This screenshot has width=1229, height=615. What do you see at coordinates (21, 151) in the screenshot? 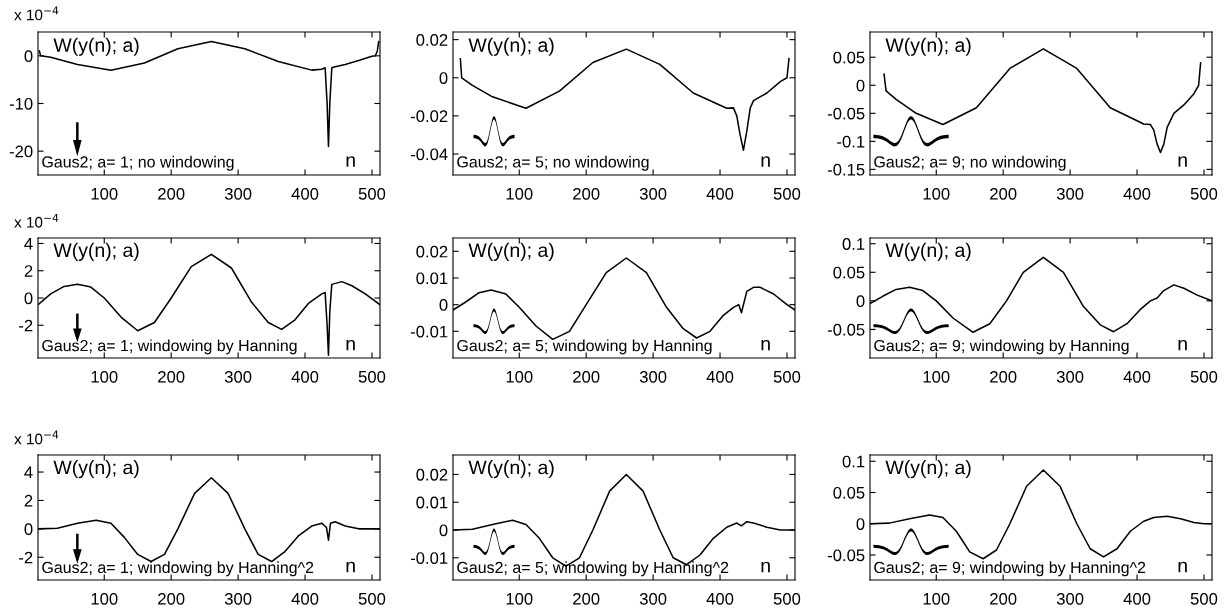
I see `y-tick-label: -20` at bounding box center [21, 151].